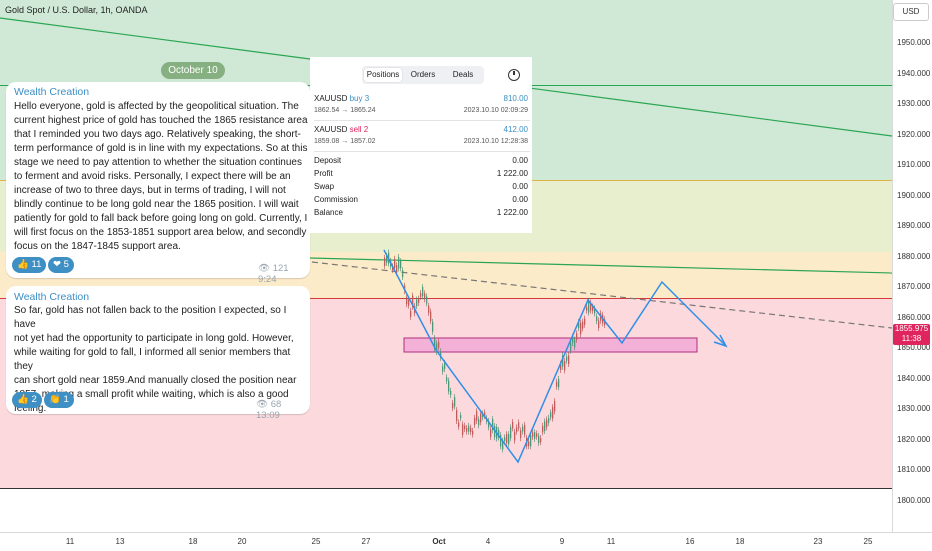 Image resolution: width=932 pixels, height=551 pixels. What do you see at coordinates (23, 264) in the screenshot?
I see `thumbs-up-icon: 👍` at bounding box center [23, 264].